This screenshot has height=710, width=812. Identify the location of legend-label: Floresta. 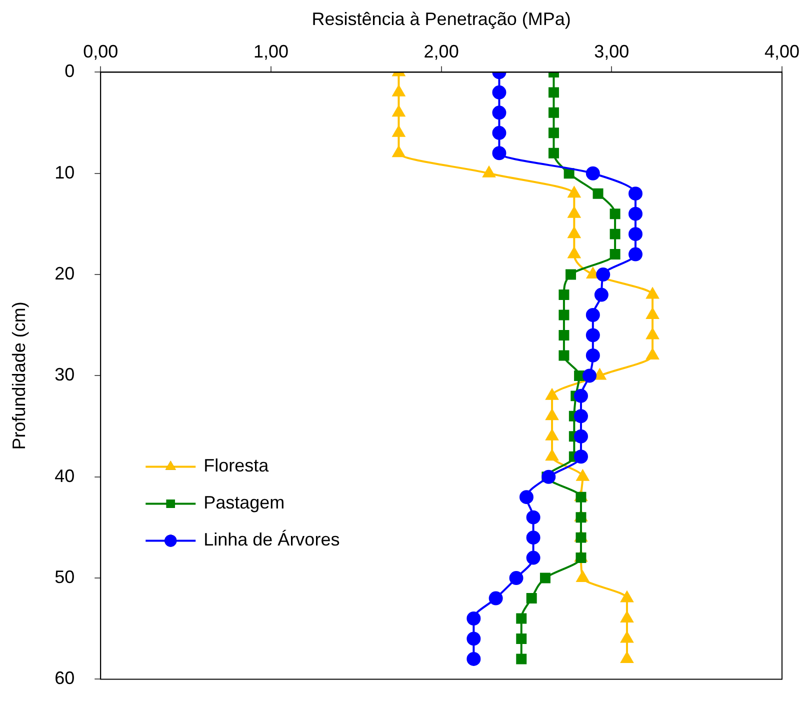
(237, 466).